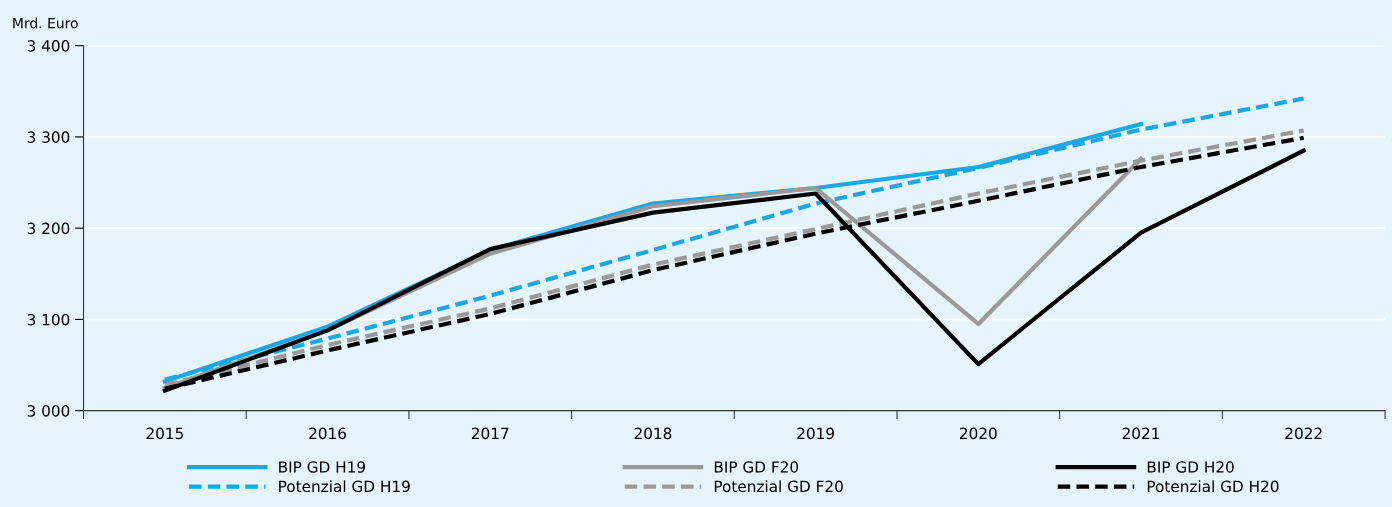  What do you see at coordinates (1190, 467) in the screenshot?
I see `legend-label: BIP GD H20` at bounding box center [1190, 467].